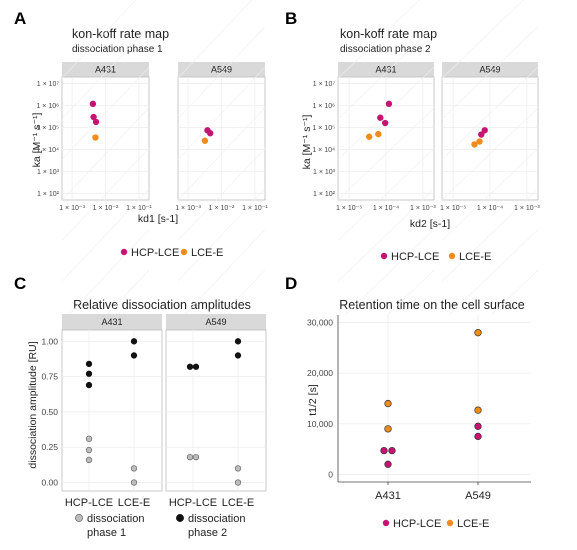 The width and height of the screenshot is (577, 550). I want to click on legend-d: HCP-LCE LCE-E, so click(436, 524).